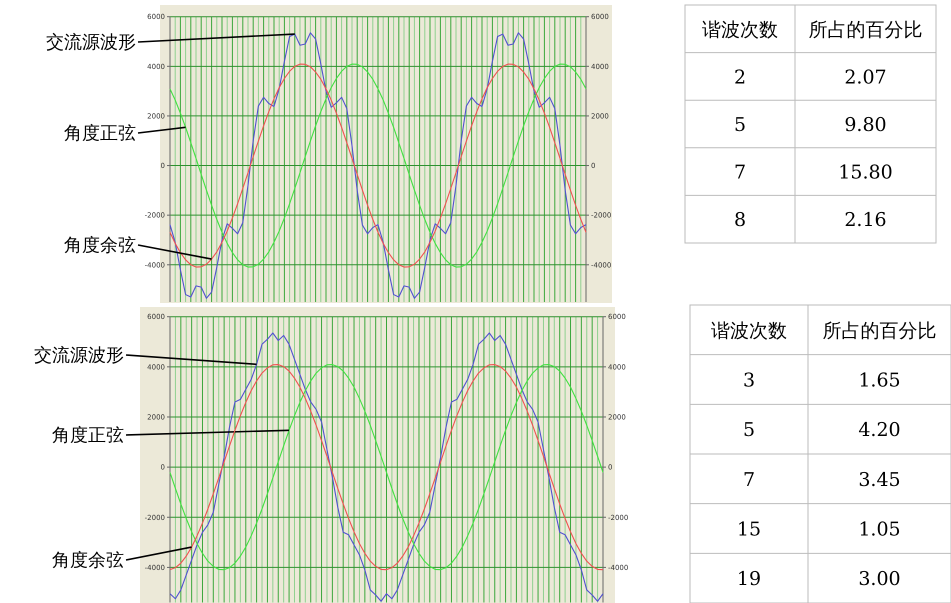  What do you see at coordinates (879, 529) in the screenshot?
I see `text: 1.05` at bounding box center [879, 529].